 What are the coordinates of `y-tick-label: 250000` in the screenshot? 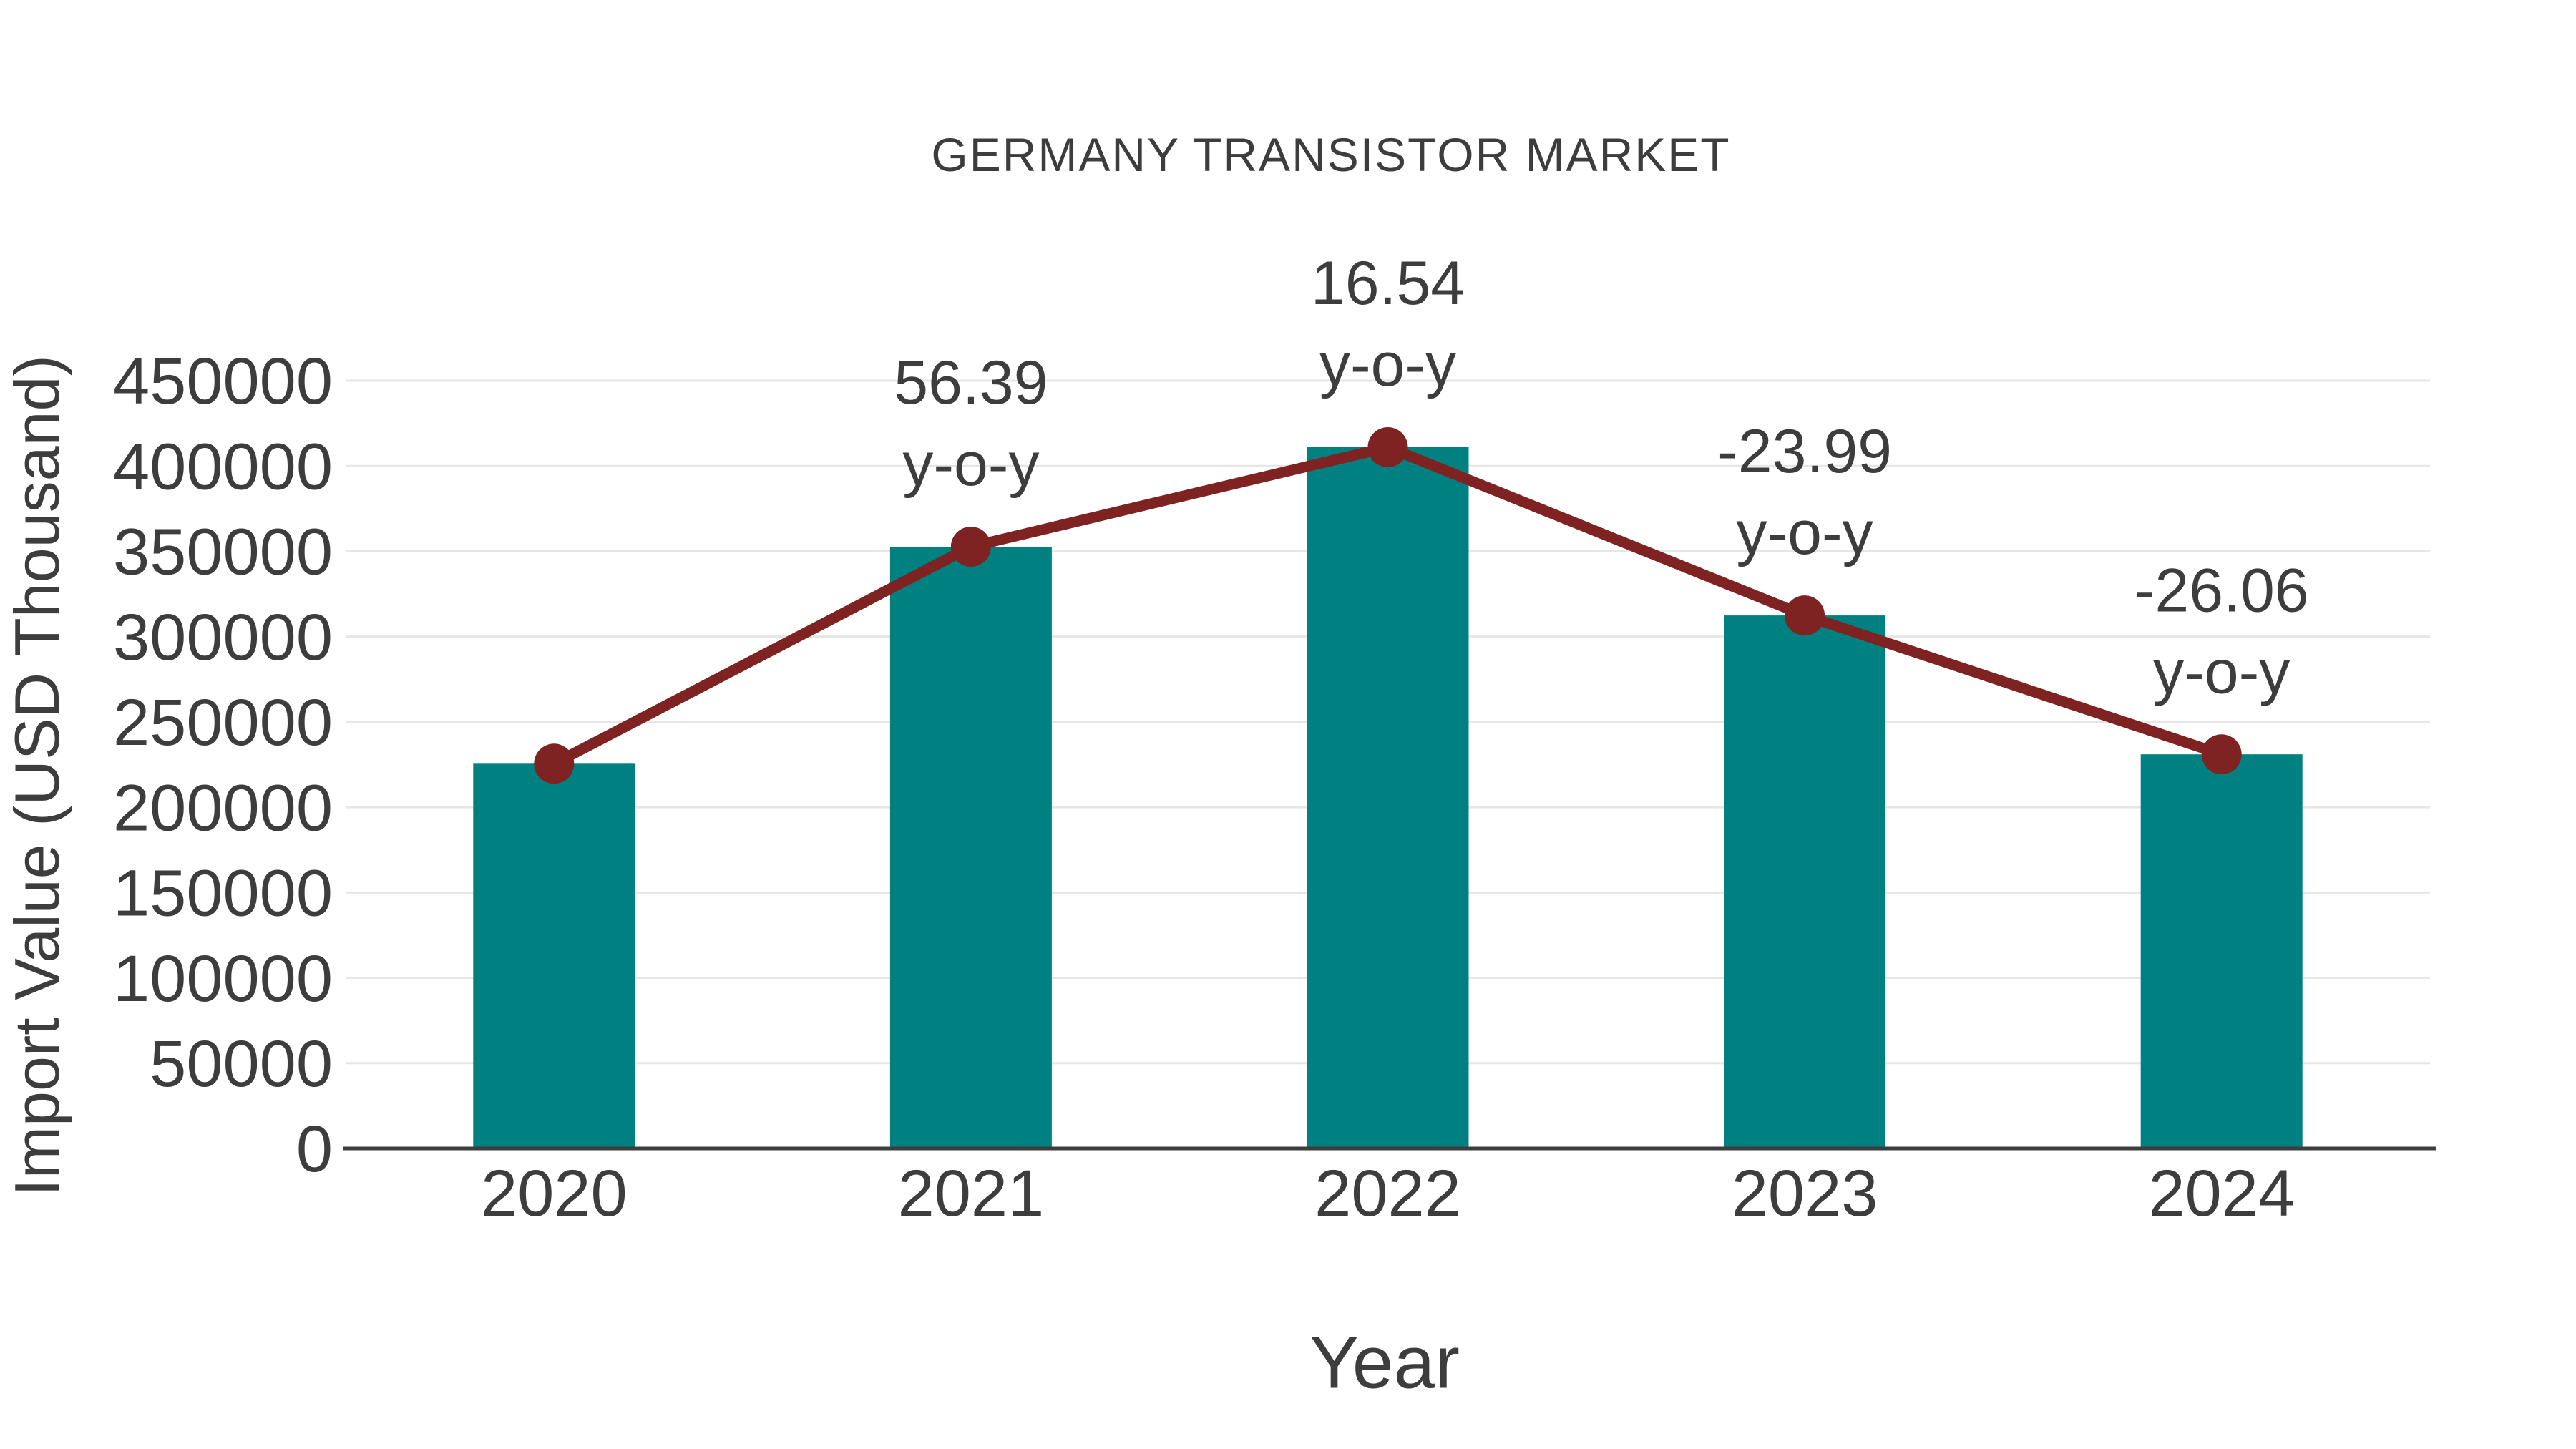 It's located at (223, 722).